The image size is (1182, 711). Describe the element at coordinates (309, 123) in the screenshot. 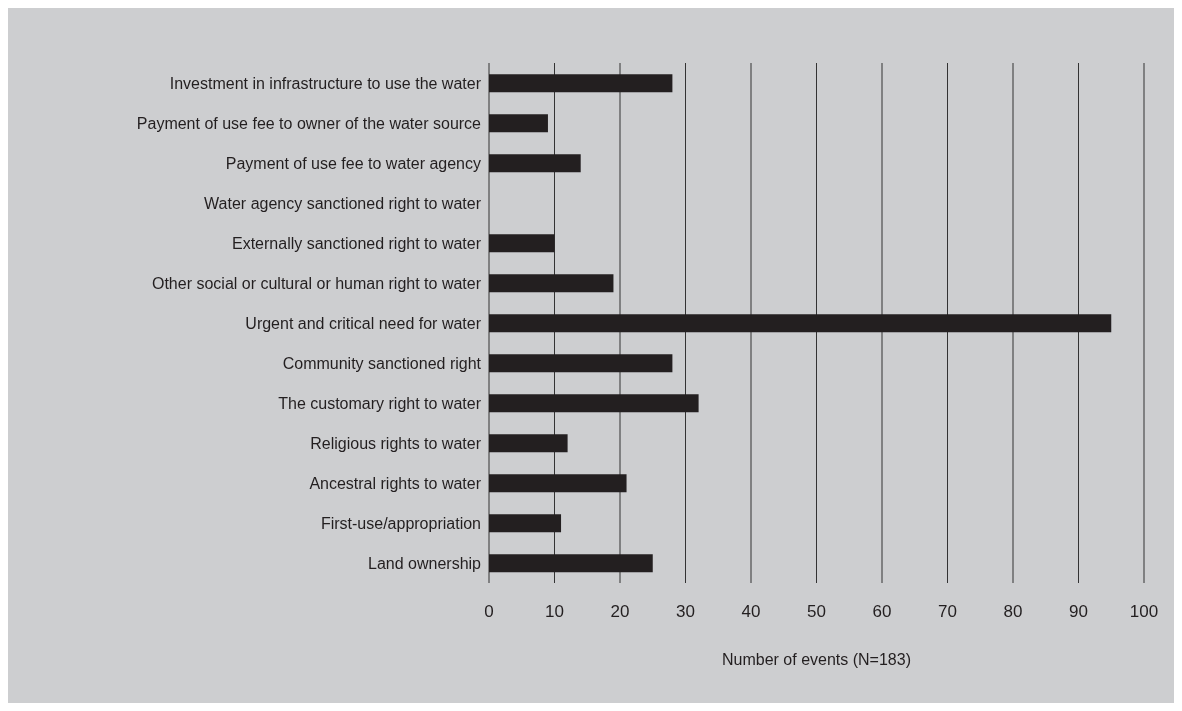

I see `y-tick-label: Payment of use fee to owner of the water source` at that location.